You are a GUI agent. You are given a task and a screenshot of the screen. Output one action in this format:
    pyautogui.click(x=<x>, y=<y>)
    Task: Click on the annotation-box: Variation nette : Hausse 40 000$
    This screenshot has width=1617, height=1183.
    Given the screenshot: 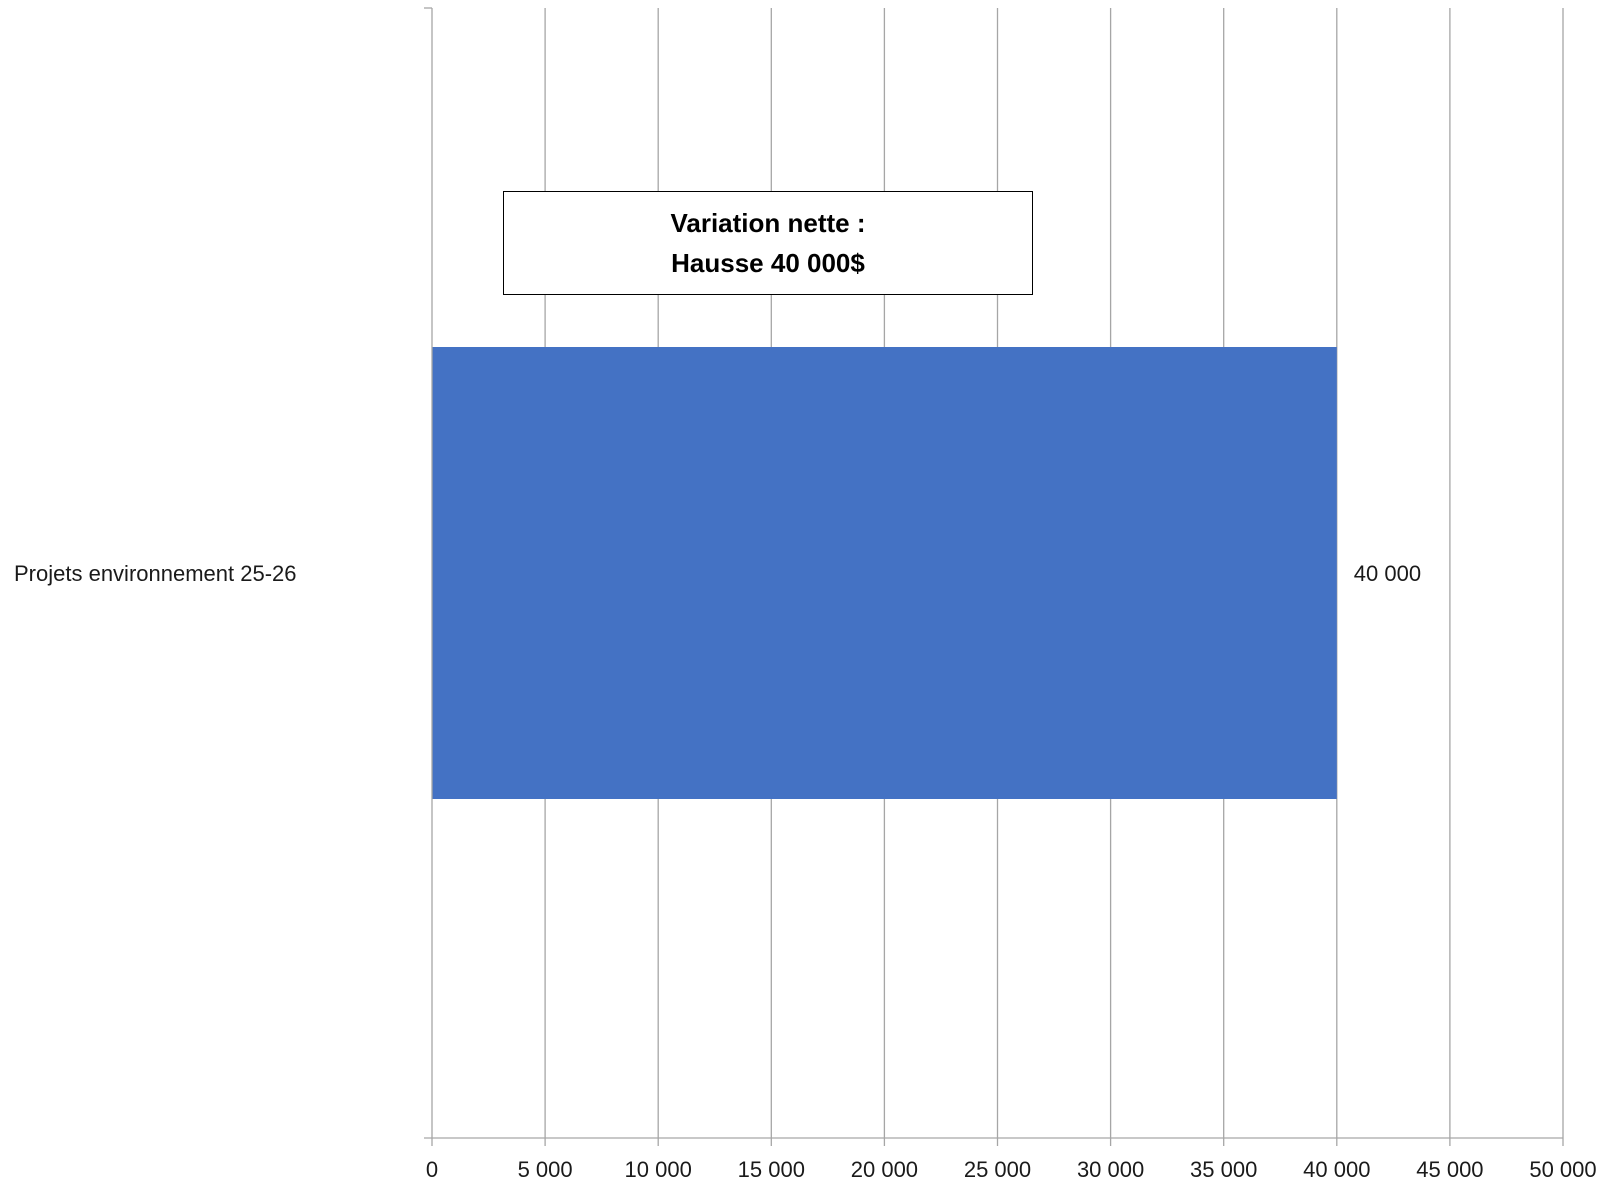 What is the action you would take?
    pyautogui.click(x=768, y=243)
    